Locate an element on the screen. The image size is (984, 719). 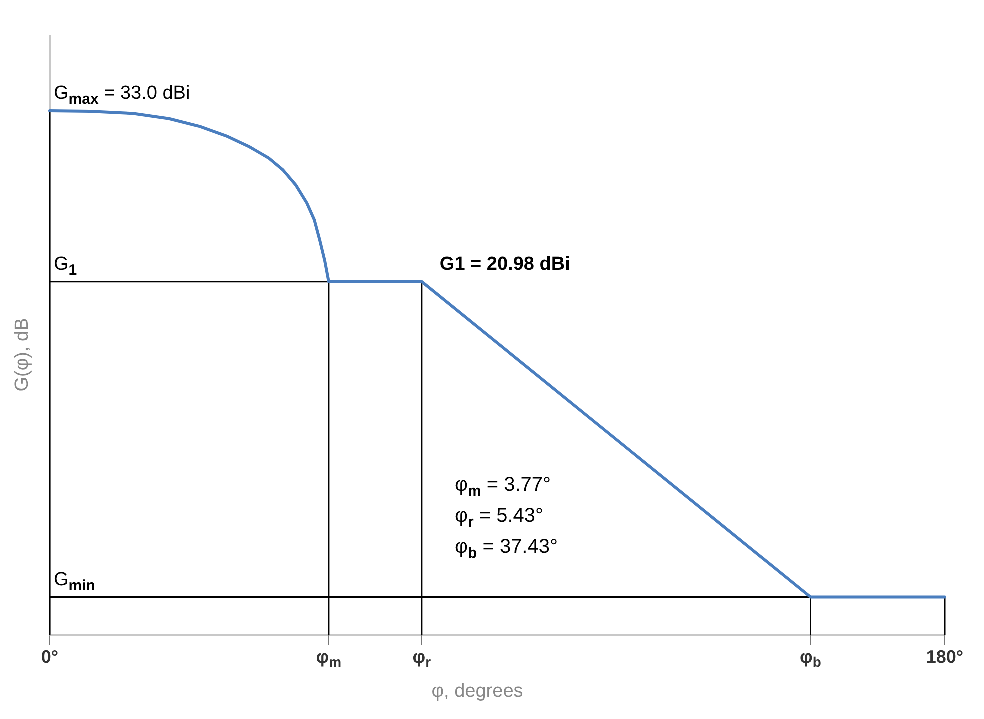
annotation: G$_{max}$ = 33.0 dBi is located at coordinates (122, 95).